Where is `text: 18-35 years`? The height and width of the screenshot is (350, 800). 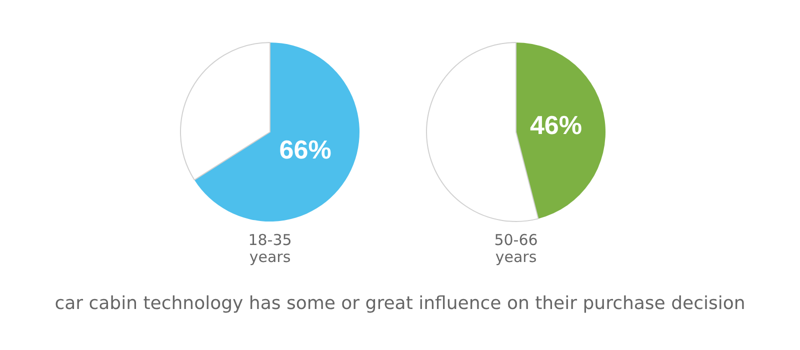
text: 18-35 years is located at coordinates (270, 248).